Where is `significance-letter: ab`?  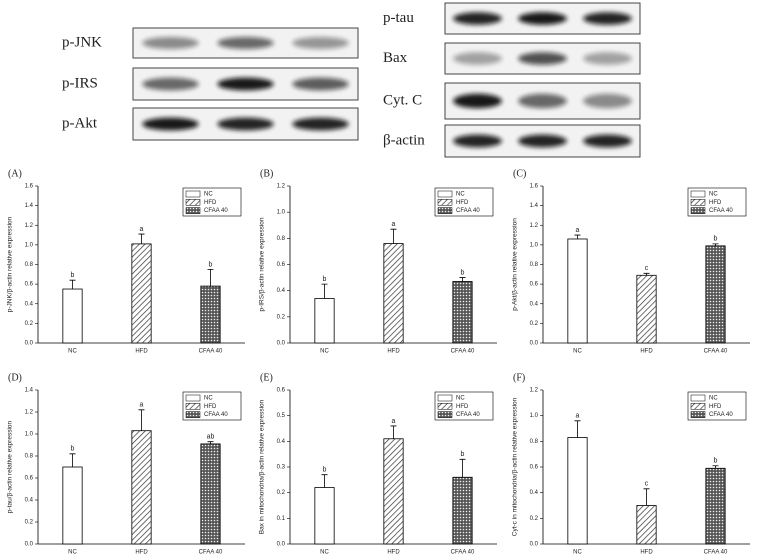
significance-letter: ab is located at coordinates (211, 437).